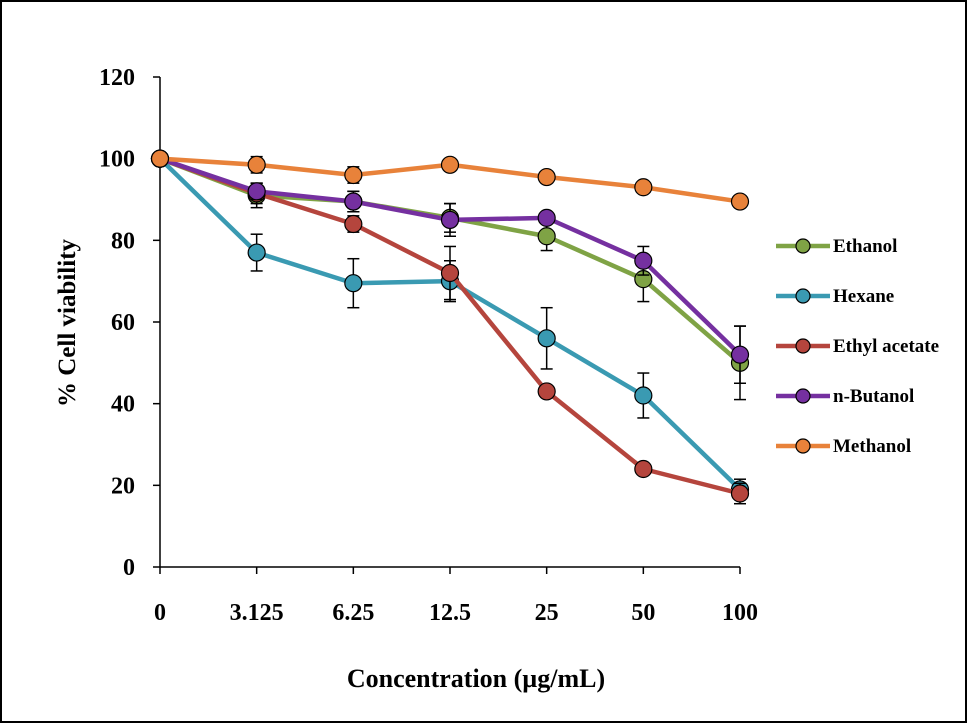 This screenshot has height=723, width=967. I want to click on y-tick-label: 0, so click(129, 568).